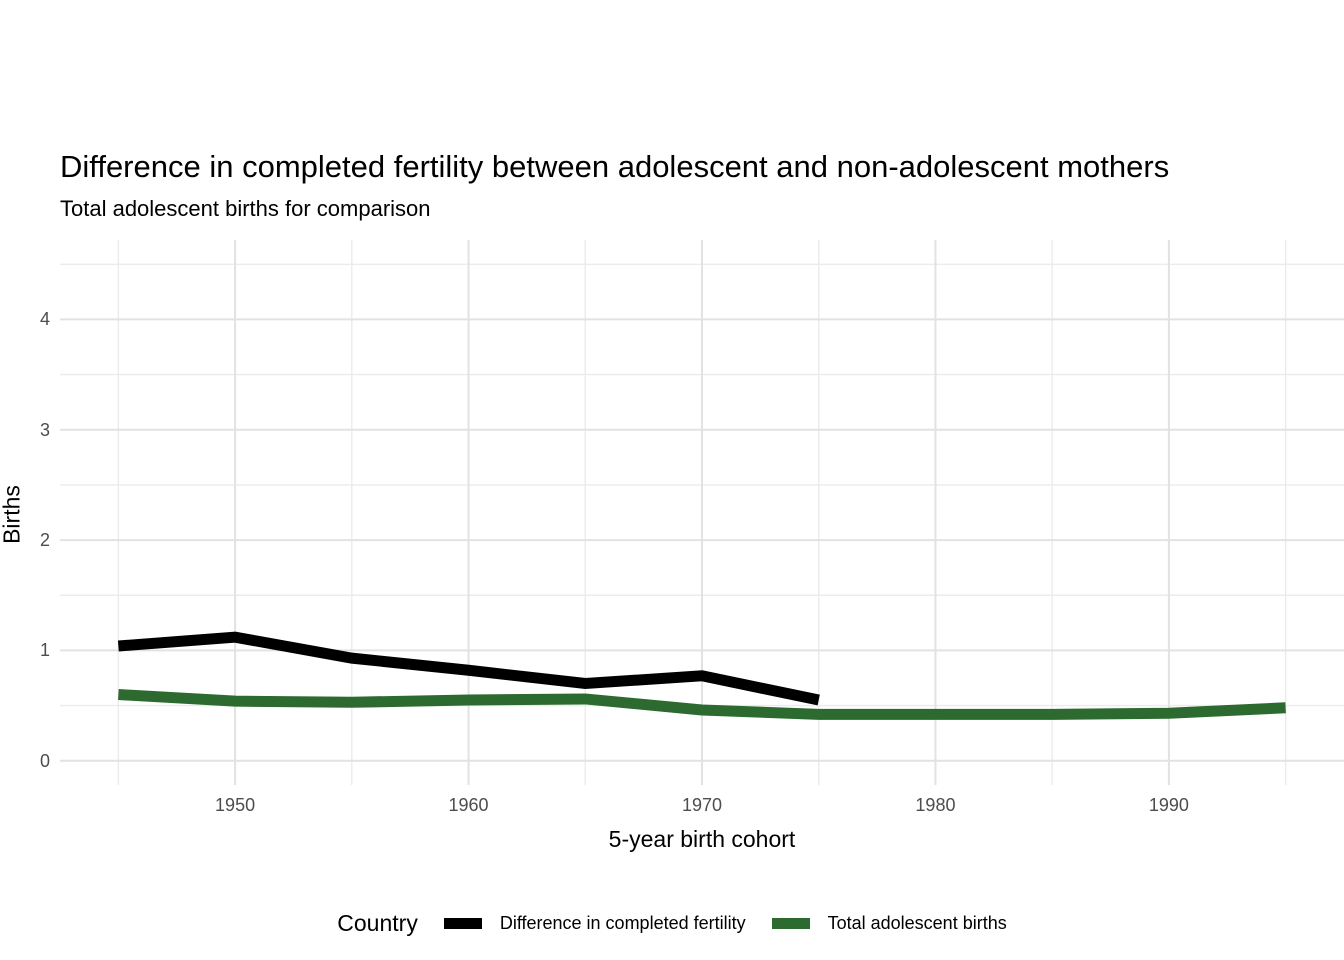 This screenshot has width=1344, height=960. Describe the element at coordinates (44, 650) in the screenshot. I see `y-tick-label-1: 1` at that location.